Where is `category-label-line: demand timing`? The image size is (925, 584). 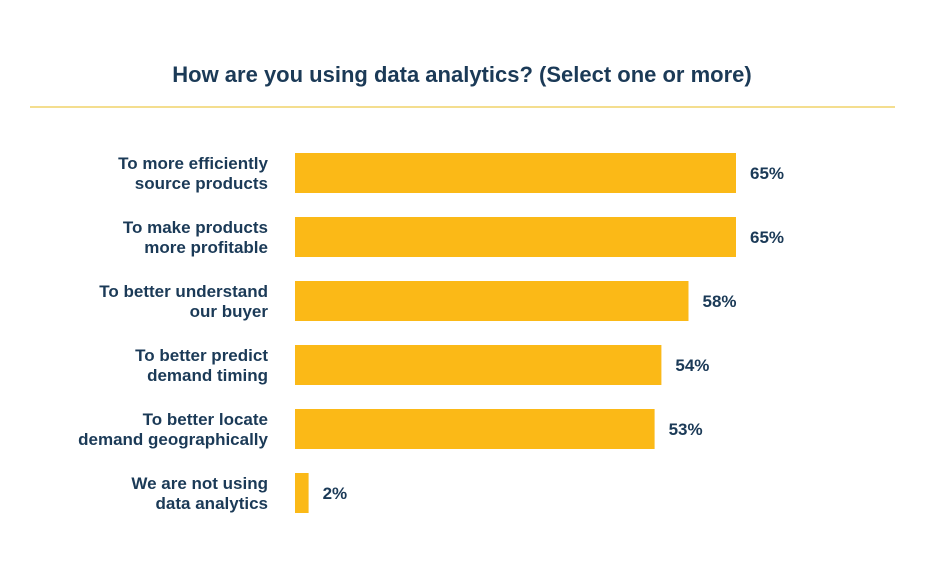
category-label-line: demand timing is located at coordinates (207, 375).